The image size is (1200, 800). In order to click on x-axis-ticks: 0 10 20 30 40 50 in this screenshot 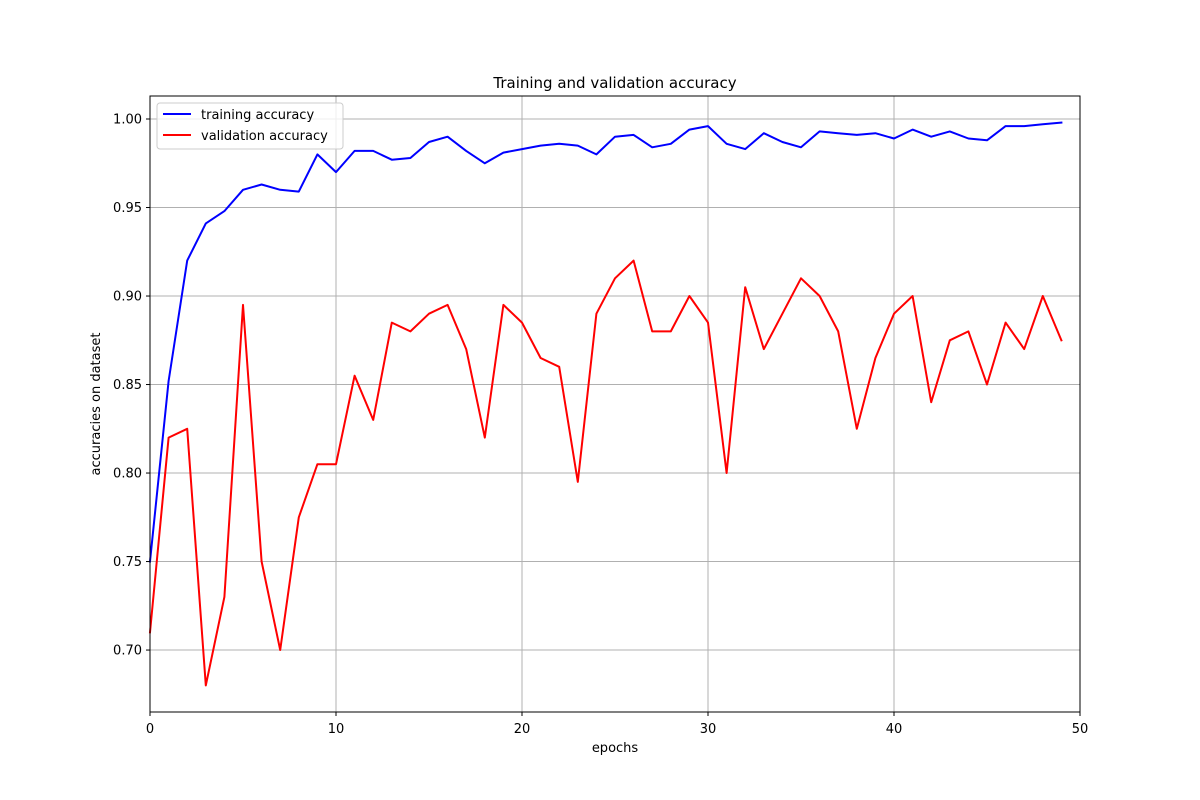, I will do `click(617, 724)`.